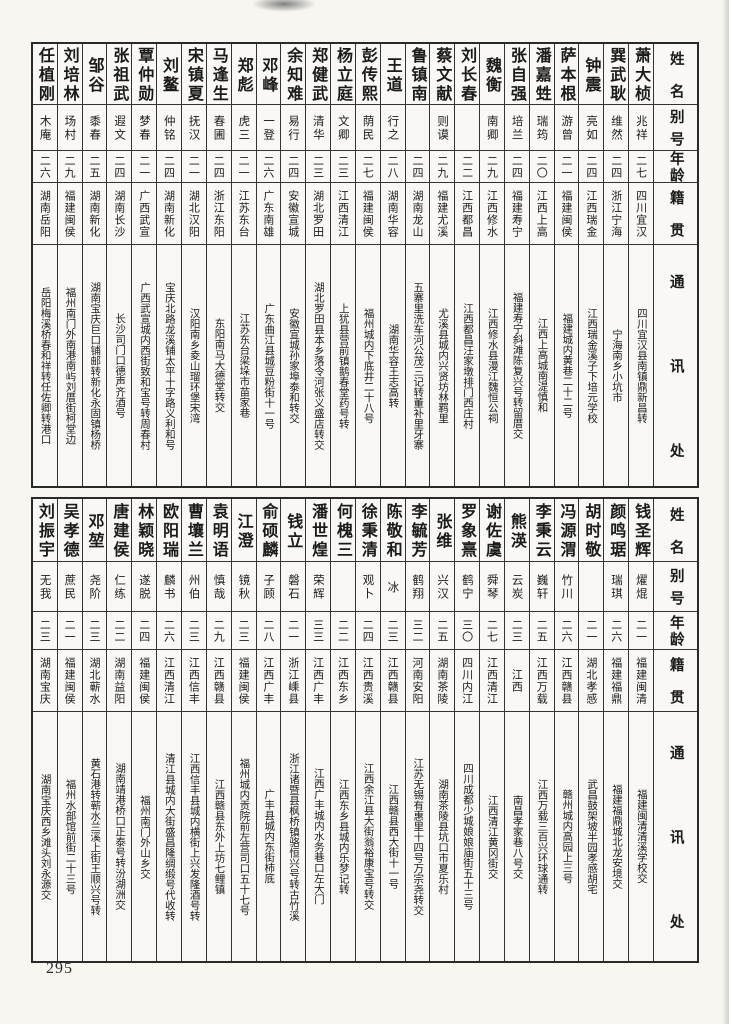 The height and width of the screenshot is (1024, 729). Describe the element at coordinates (343, 836) in the screenshot. I see `person-address: 江西东乡县城内乐梦记转` at that location.